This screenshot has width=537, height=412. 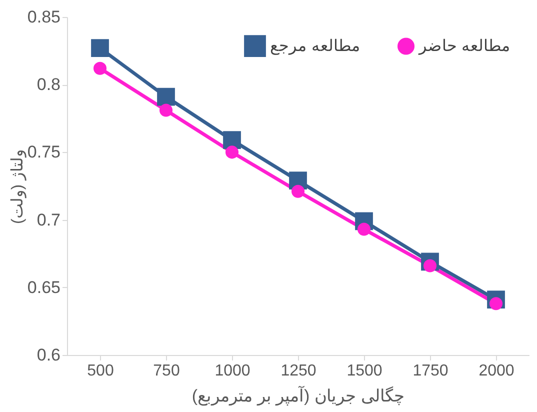 I want to click on x-tick-label: 1000, so click(x=232, y=371).